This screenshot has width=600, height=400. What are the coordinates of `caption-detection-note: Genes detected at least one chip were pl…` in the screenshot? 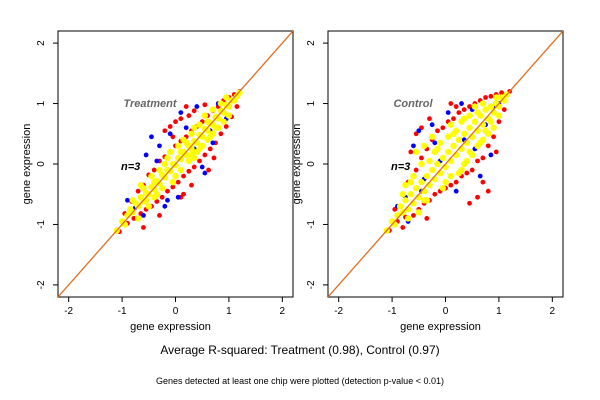 It's located at (300, 381).